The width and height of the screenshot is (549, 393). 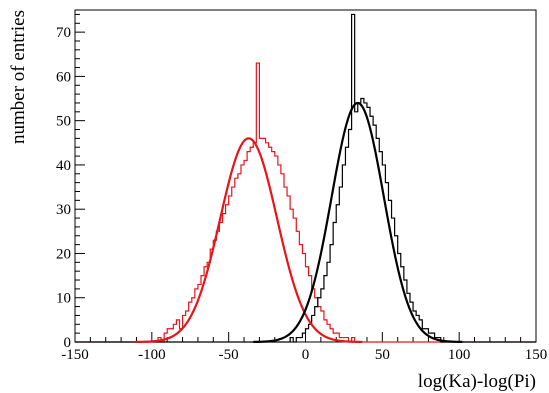 I want to click on y-tick-label: 10, so click(x=63, y=299).